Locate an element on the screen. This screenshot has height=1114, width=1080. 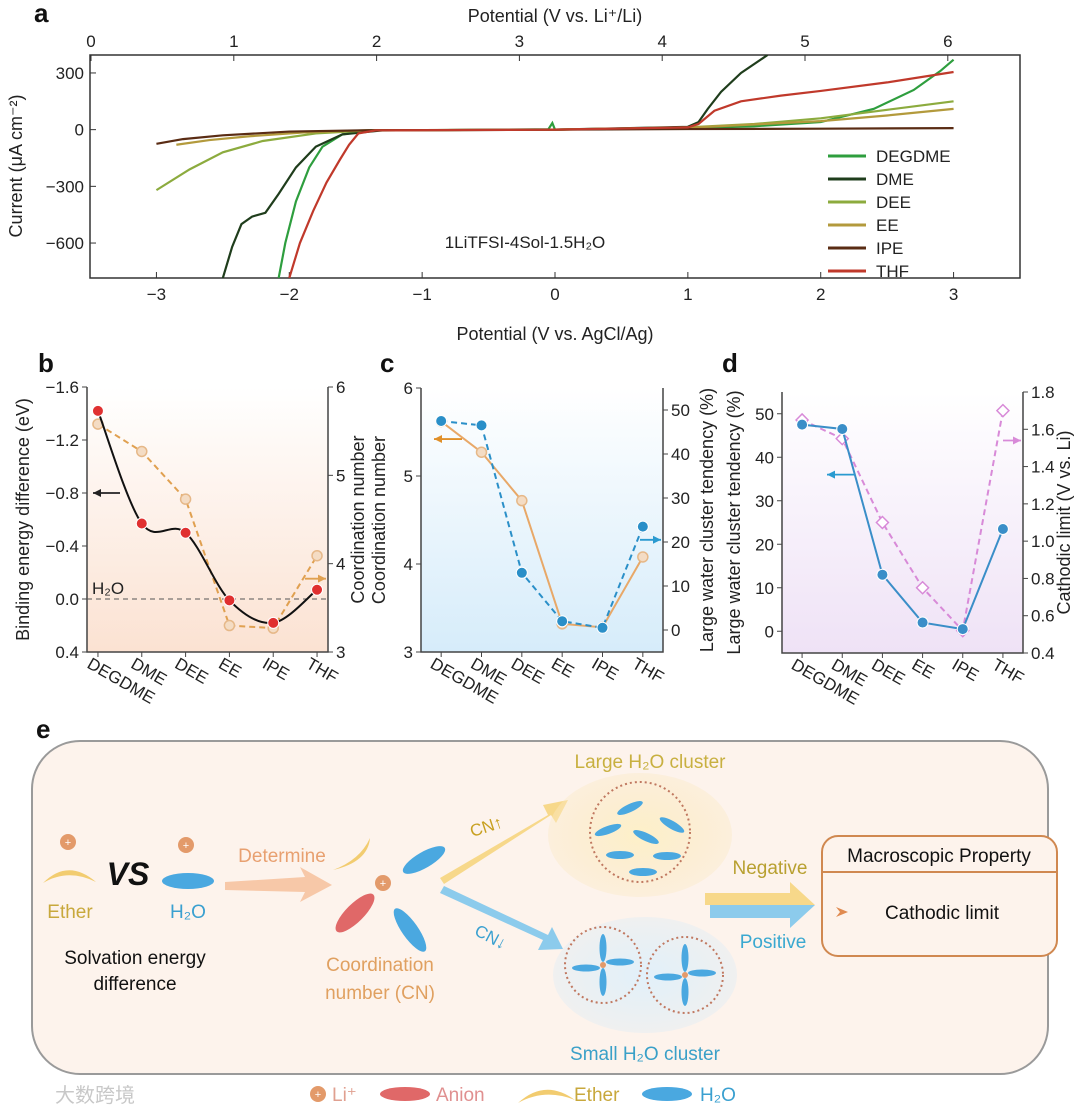
anion-icon is located at coordinates (355, 913).